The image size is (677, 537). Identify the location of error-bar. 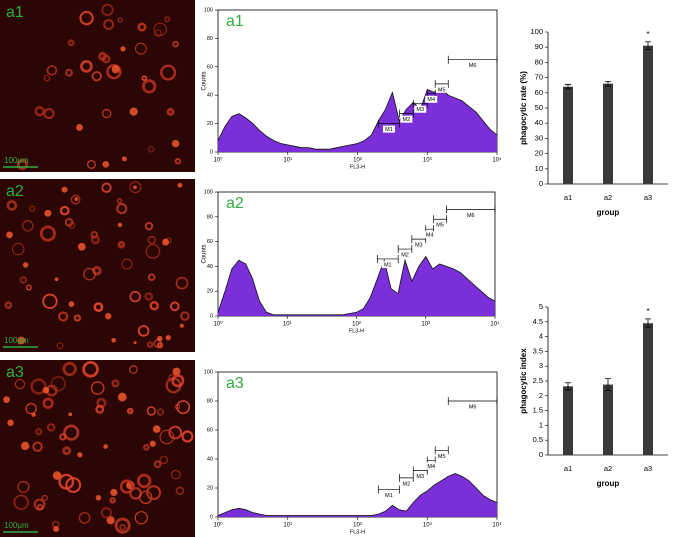
(568, 87).